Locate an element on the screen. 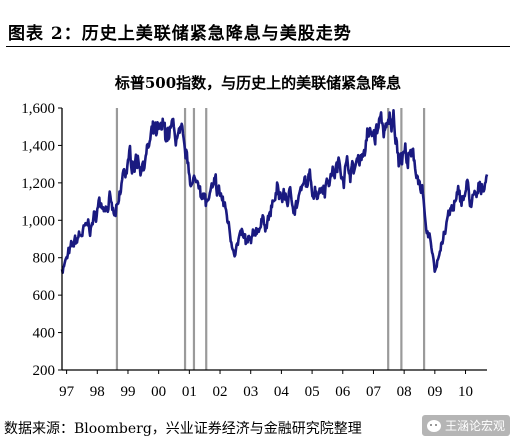 The height and width of the screenshot is (440, 516). wechat-icon is located at coordinates (433, 425).